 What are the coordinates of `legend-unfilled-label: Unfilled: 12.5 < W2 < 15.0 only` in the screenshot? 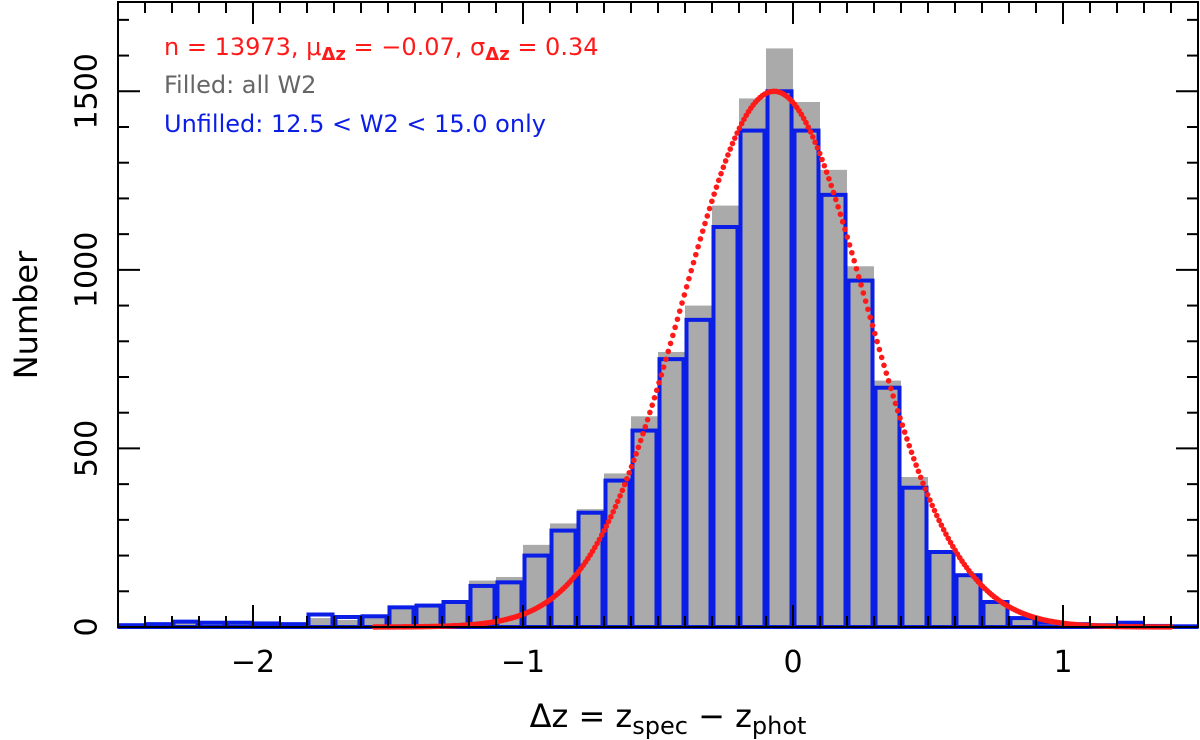 It's located at (355, 124).